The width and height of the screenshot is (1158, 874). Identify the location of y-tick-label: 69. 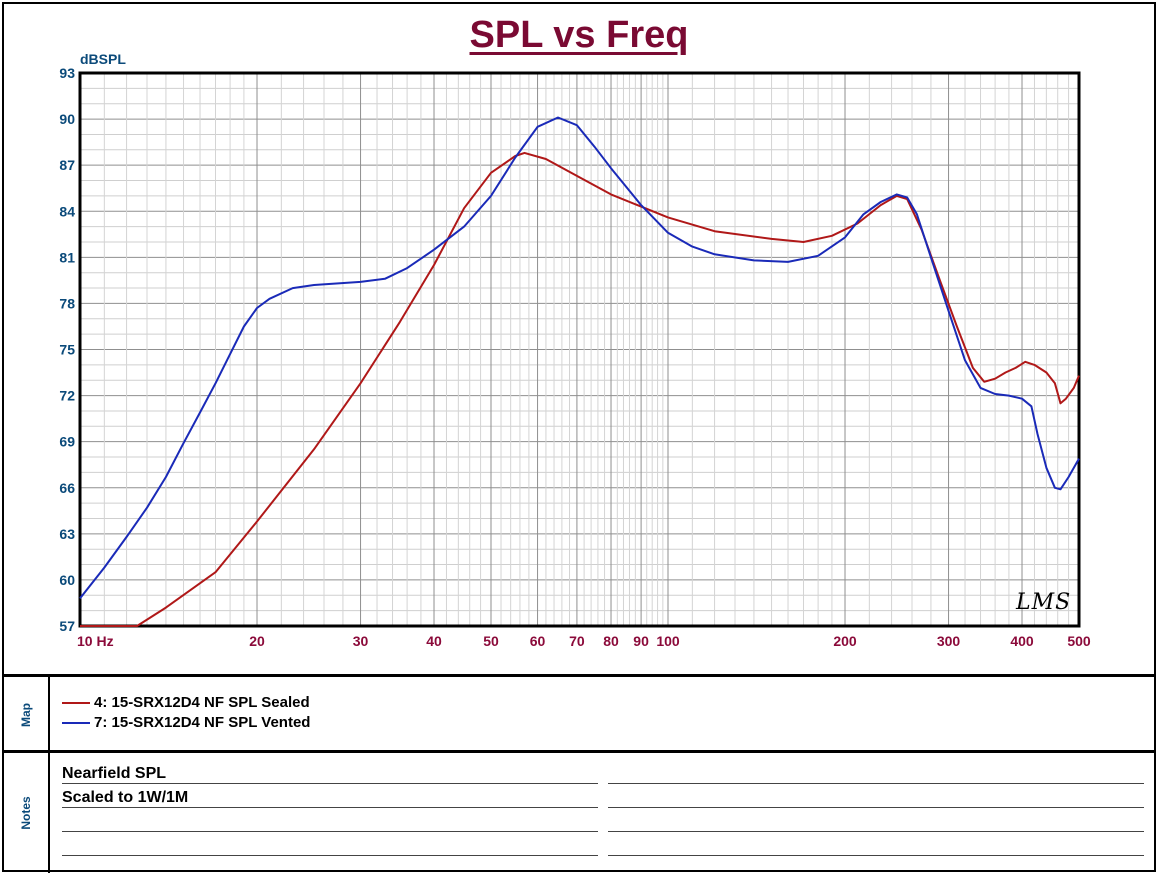
(67, 442).